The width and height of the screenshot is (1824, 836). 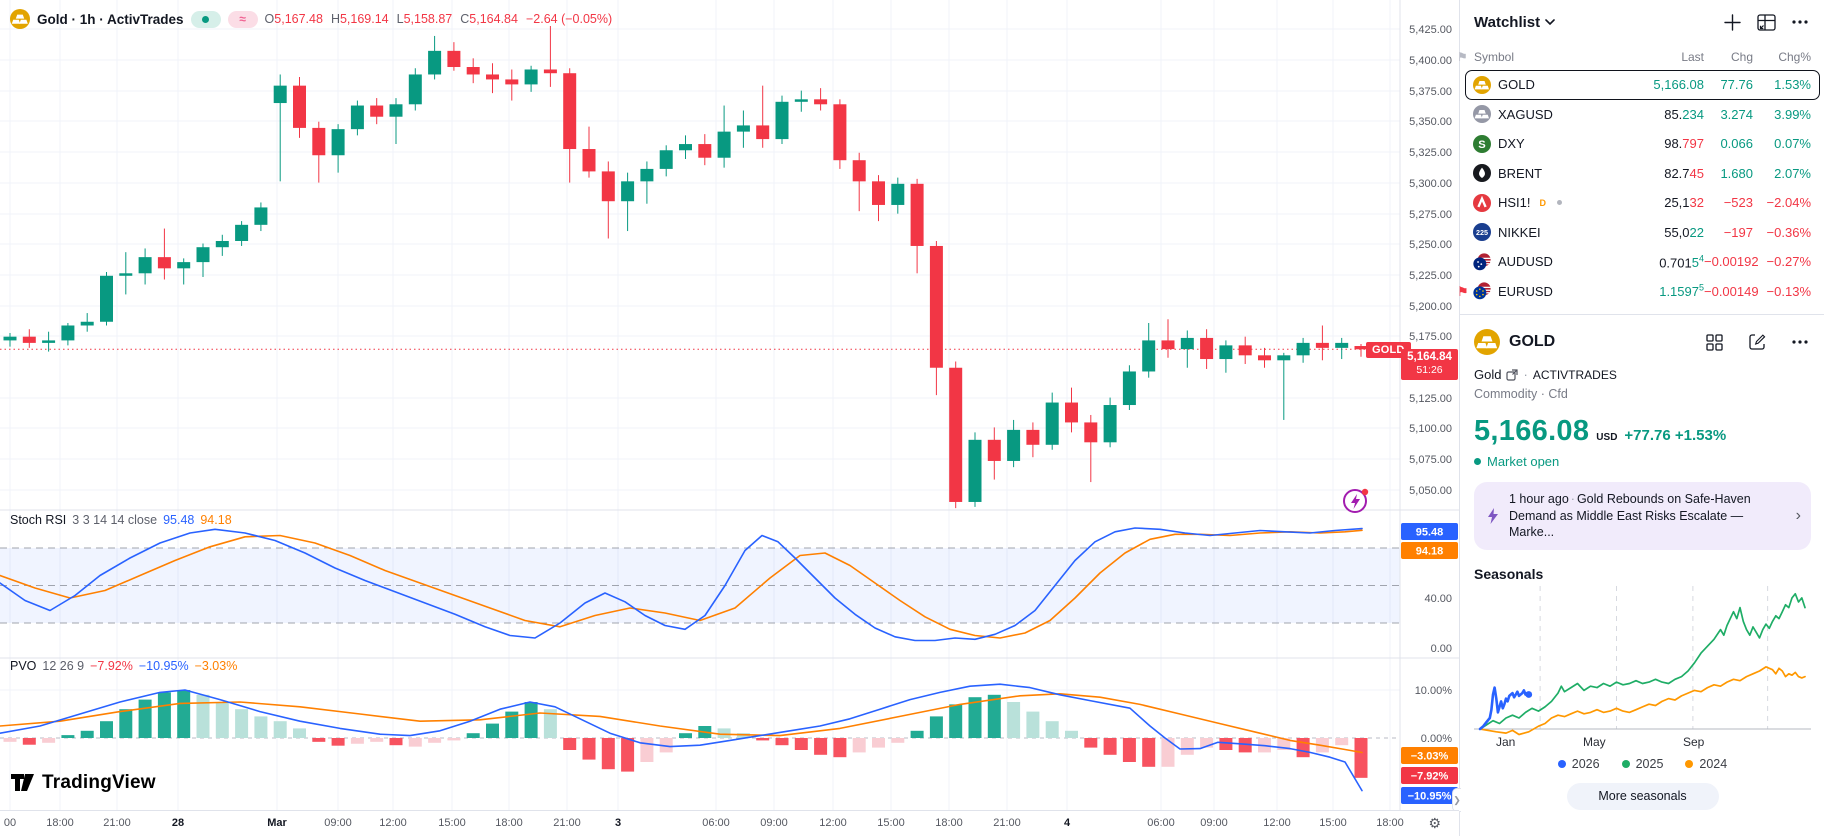 I want to click on change-pct-cell: 3.99%, so click(x=1792, y=114).